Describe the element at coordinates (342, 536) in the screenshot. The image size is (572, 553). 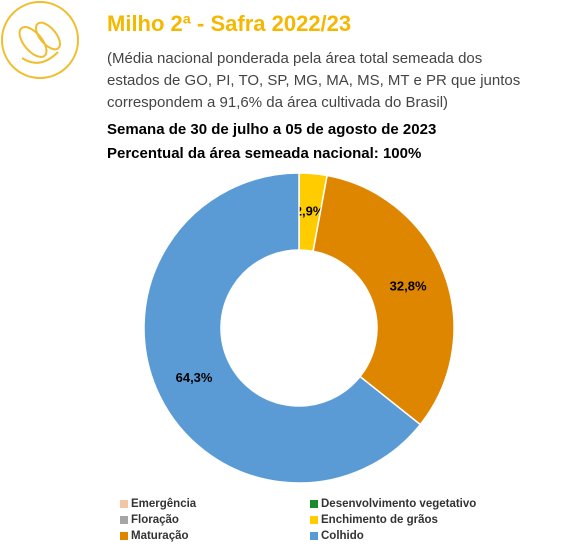
I see `legend-label: Colhido` at that location.